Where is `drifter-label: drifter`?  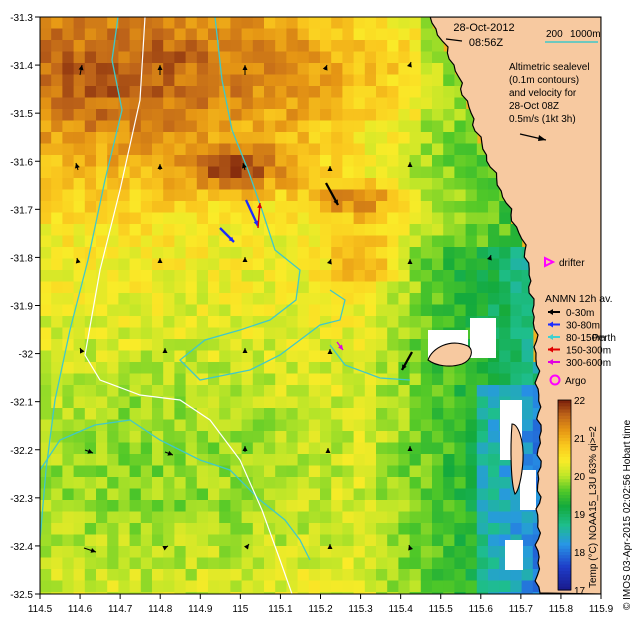 drifter-label: drifter is located at coordinates (572, 263).